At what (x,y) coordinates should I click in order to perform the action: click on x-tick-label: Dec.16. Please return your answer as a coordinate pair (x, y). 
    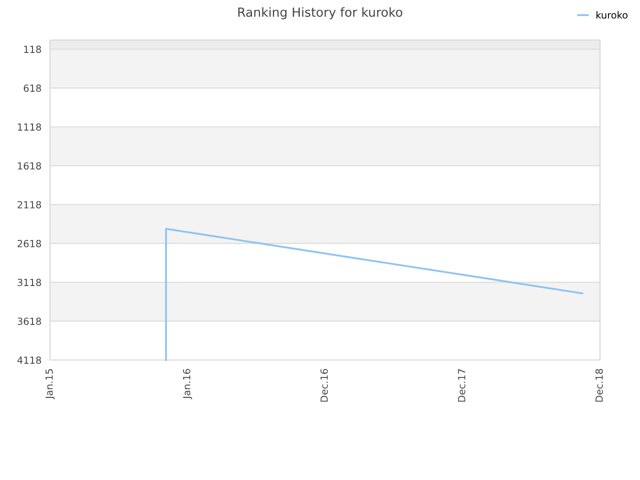
    Looking at the image, I should click on (324, 385).